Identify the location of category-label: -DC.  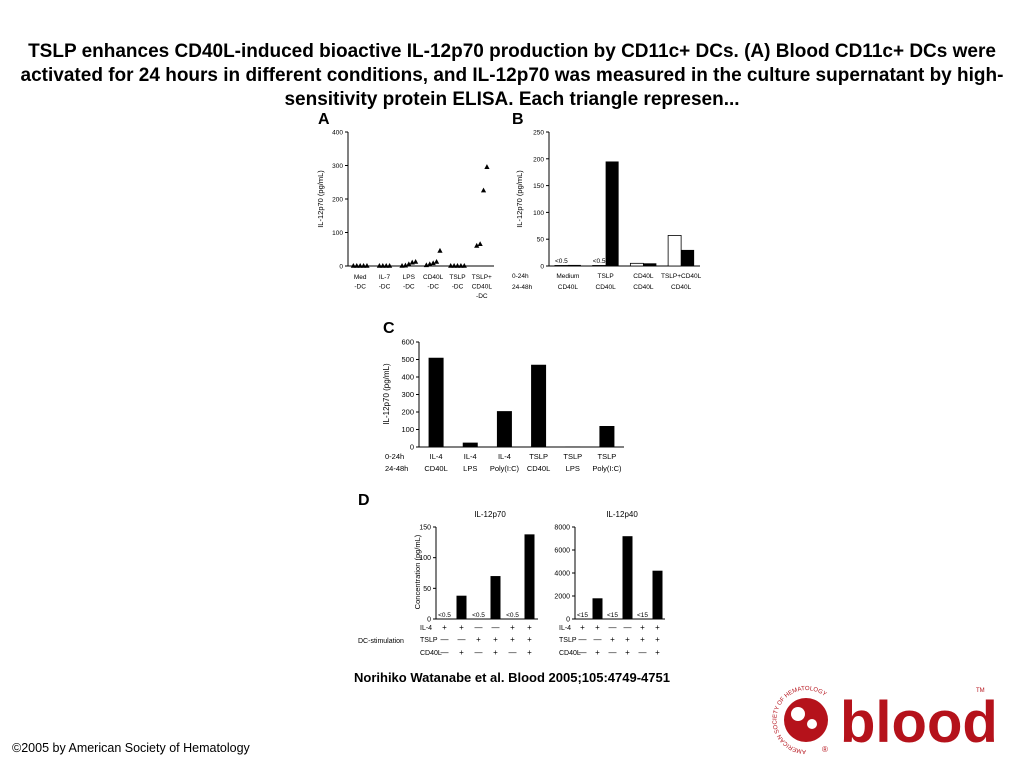
(409, 287).